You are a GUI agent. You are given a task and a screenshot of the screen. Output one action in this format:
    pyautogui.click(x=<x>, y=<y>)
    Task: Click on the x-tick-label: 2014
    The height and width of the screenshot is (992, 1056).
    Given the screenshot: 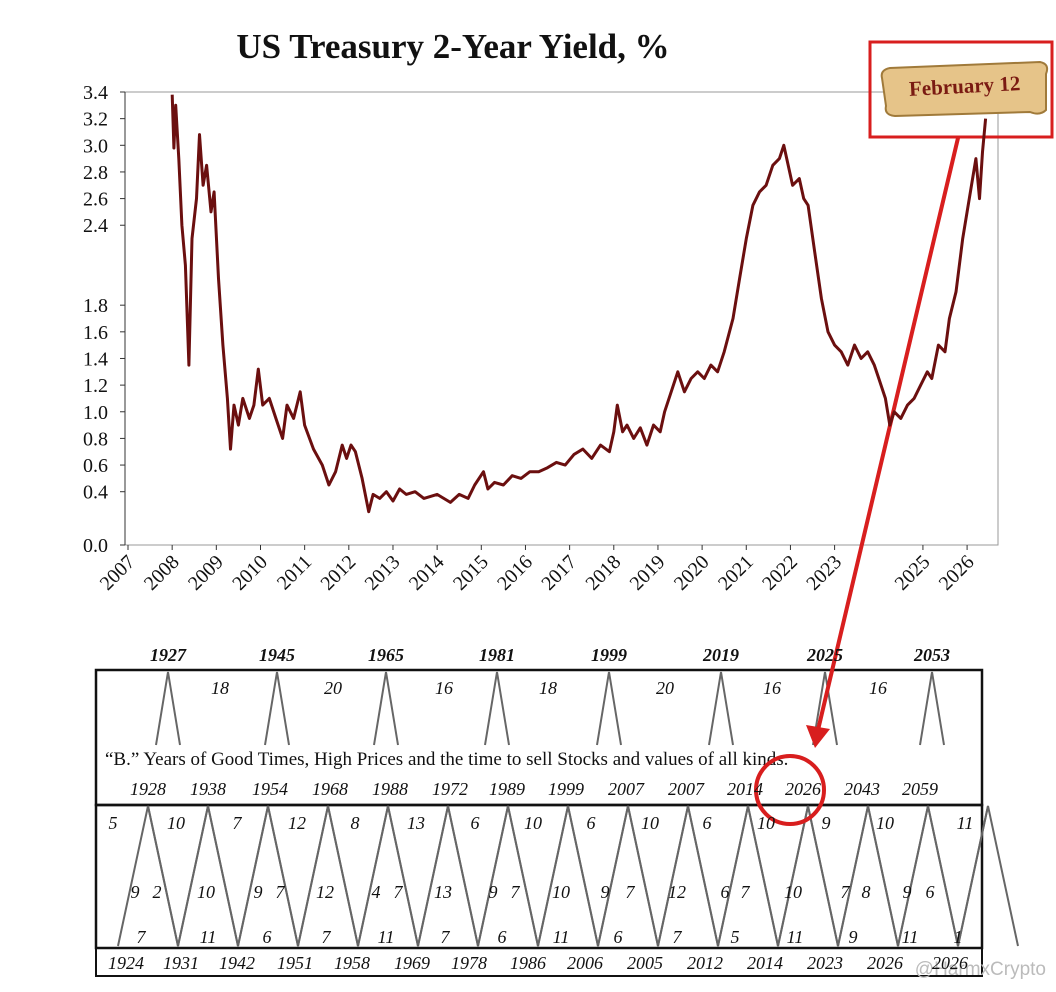 What is the action you would take?
    pyautogui.click(x=427, y=573)
    